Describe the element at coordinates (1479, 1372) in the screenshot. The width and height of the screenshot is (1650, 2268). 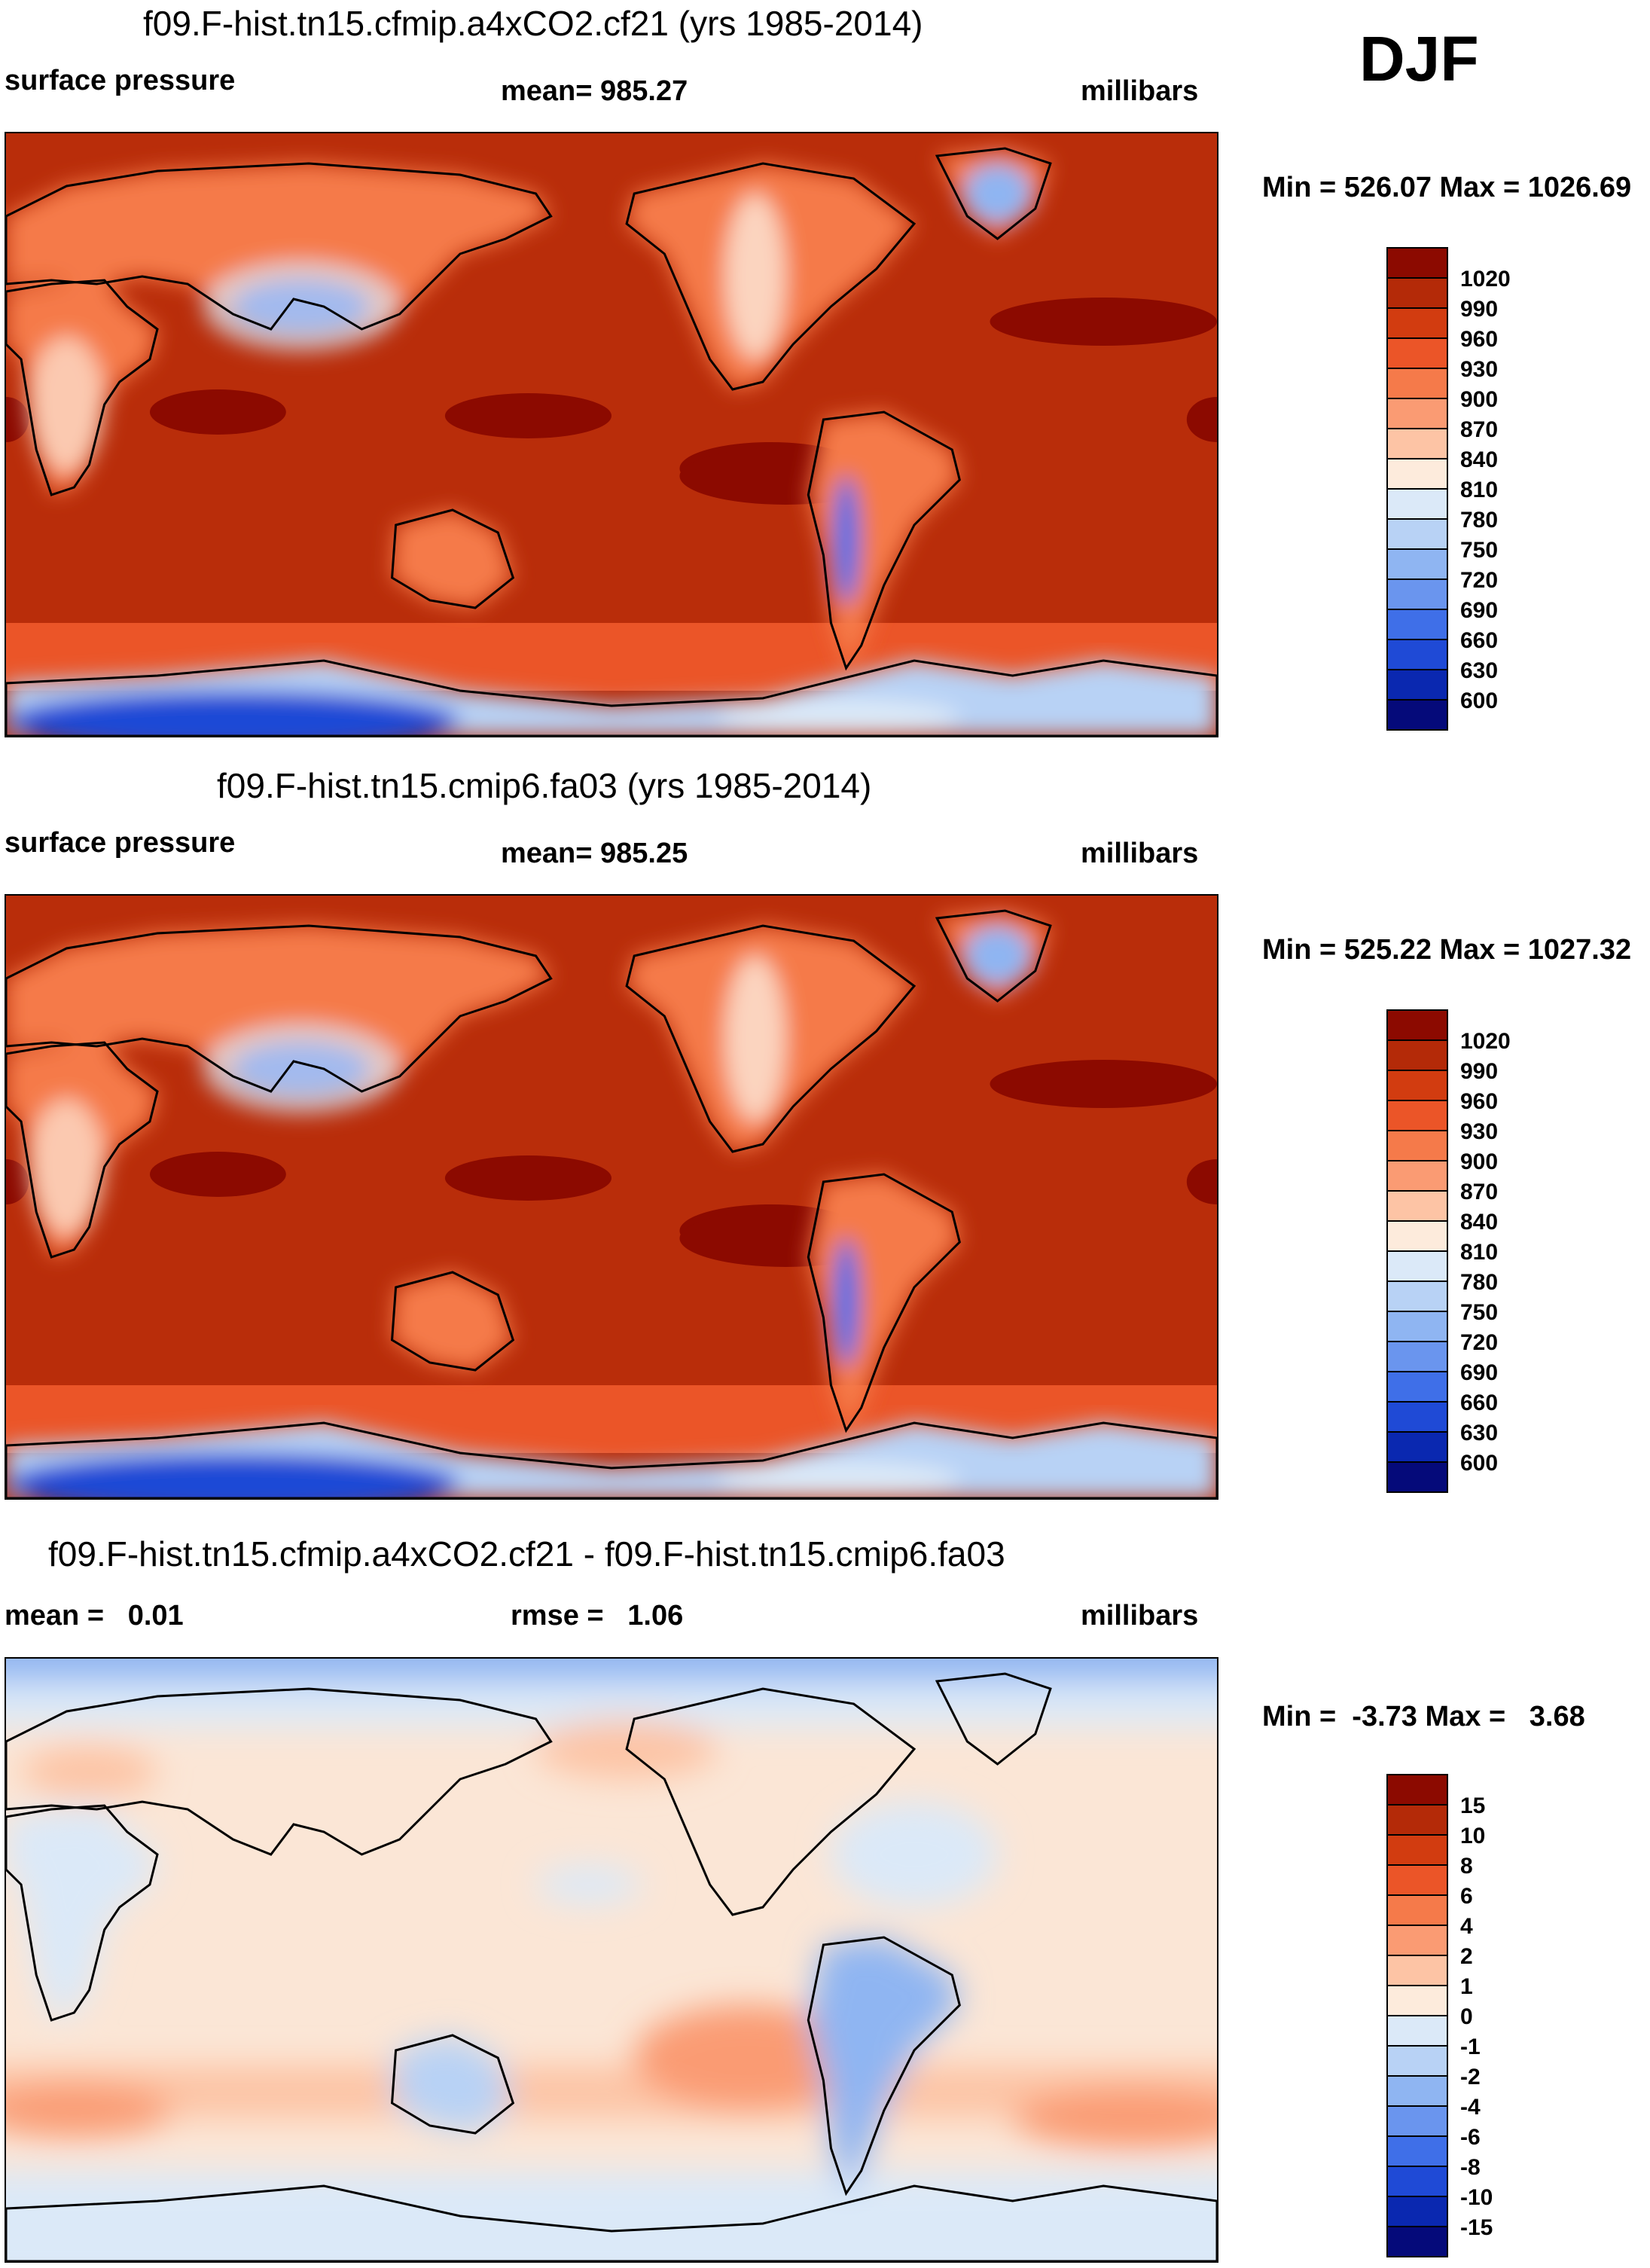
I see `panel-2-colorbar-label: 690` at that location.